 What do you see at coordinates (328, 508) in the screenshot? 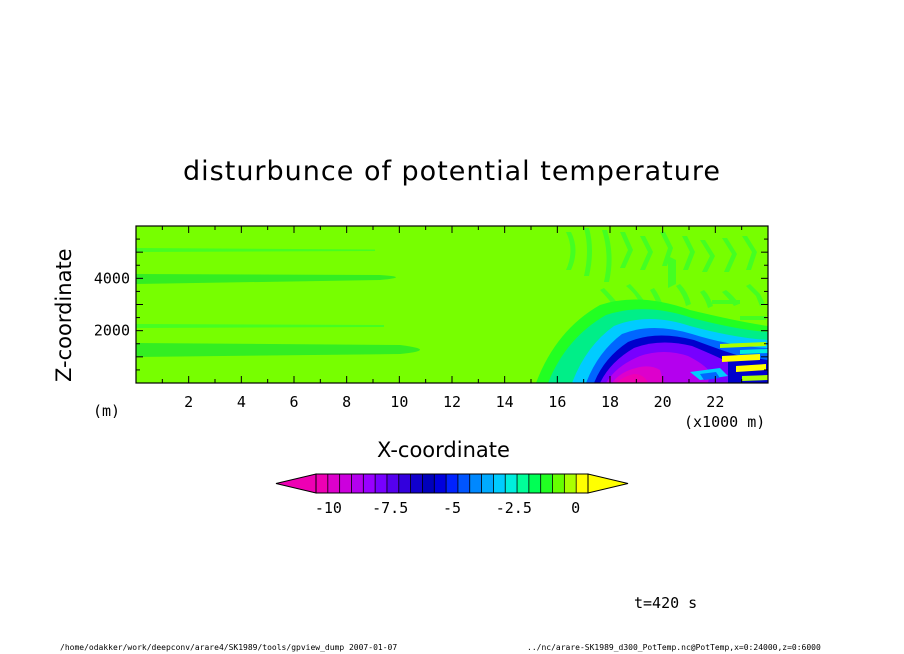
I see `colorbar-tick-label: -10` at bounding box center [328, 508].